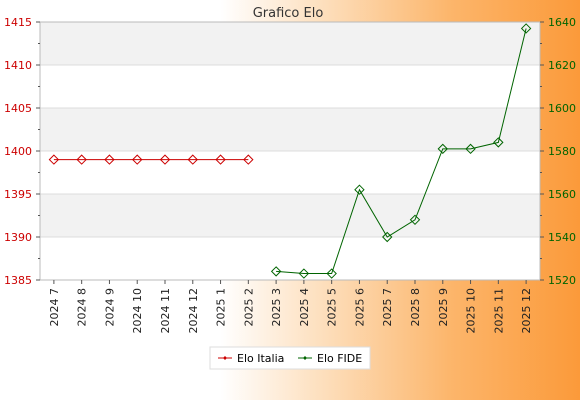 The image size is (580, 400). Describe the element at coordinates (221, 307) in the screenshot. I see `x-tick-label: 2025 1` at that location.